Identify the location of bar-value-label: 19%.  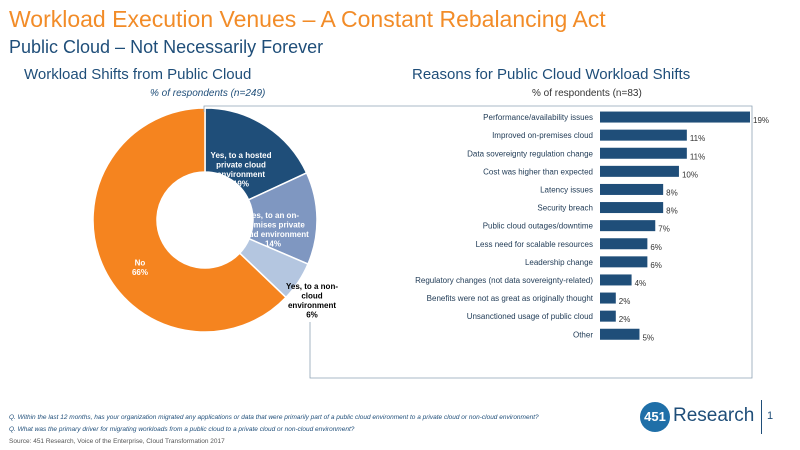
(761, 120).